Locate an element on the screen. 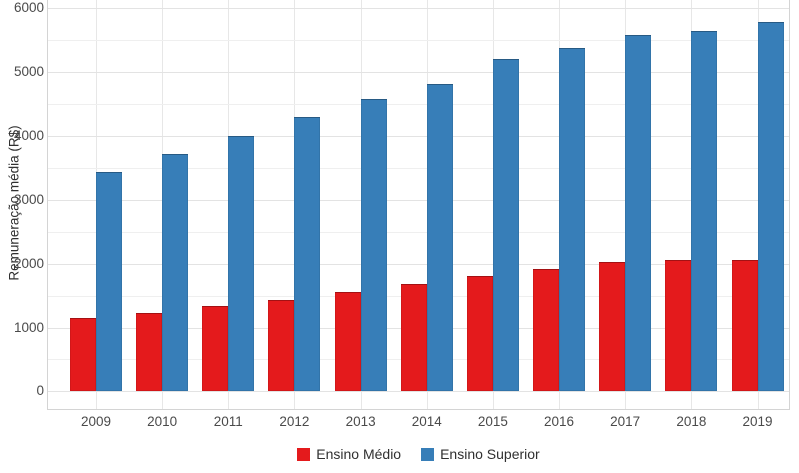 Image resolution: width=799 pixels, height=473 pixels. bar-ensino-médio-2012 is located at coordinates (281, 346).